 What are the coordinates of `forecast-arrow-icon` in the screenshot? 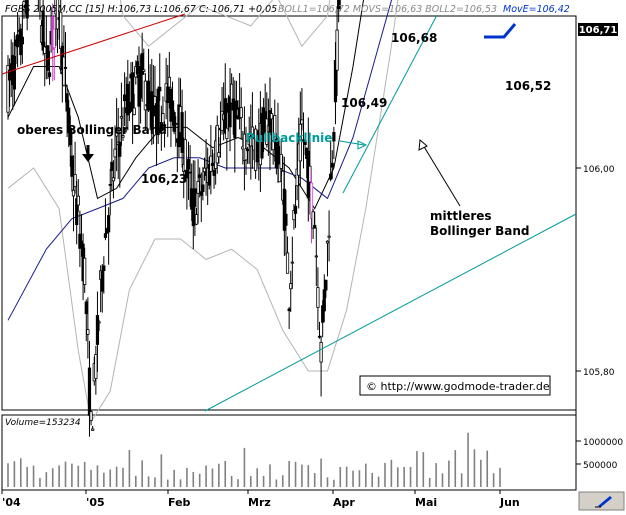 It's located at (500, 31).